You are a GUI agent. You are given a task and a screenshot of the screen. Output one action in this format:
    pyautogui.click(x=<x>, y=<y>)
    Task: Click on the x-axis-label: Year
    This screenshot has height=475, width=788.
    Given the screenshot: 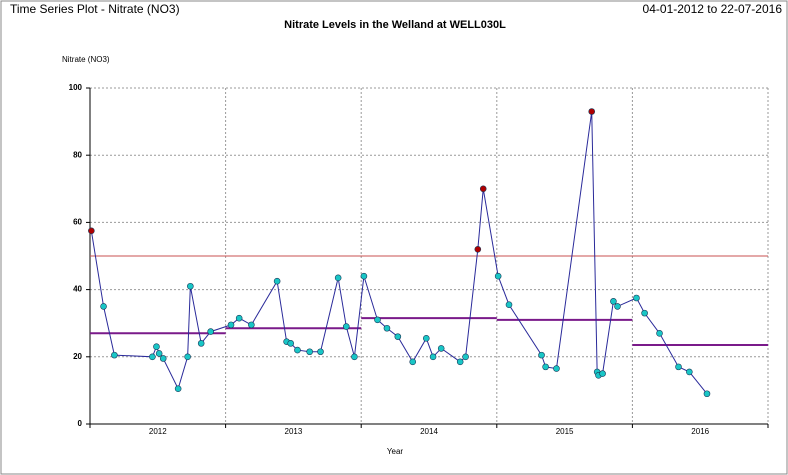 What is the action you would take?
    pyautogui.click(x=395, y=451)
    